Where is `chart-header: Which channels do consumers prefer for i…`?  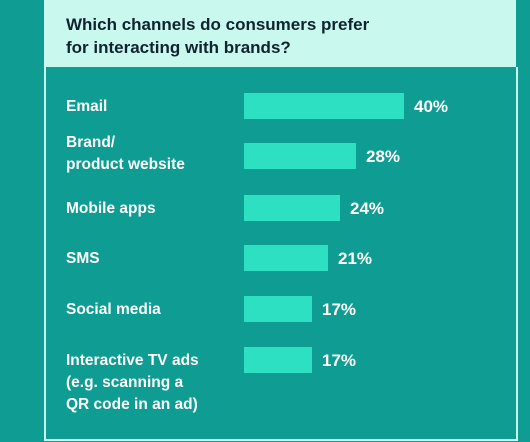
chart-header: Which channels do consumers prefer for i… is located at coordinates (280, 33).